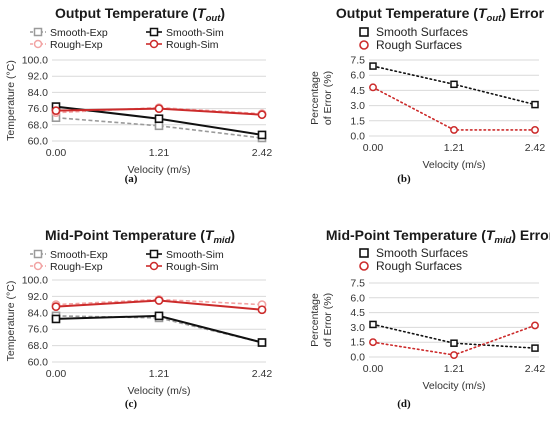  Describe the element at coordinates (404, 179) in the screenshot. I see `panel-label: (b)` at that location.